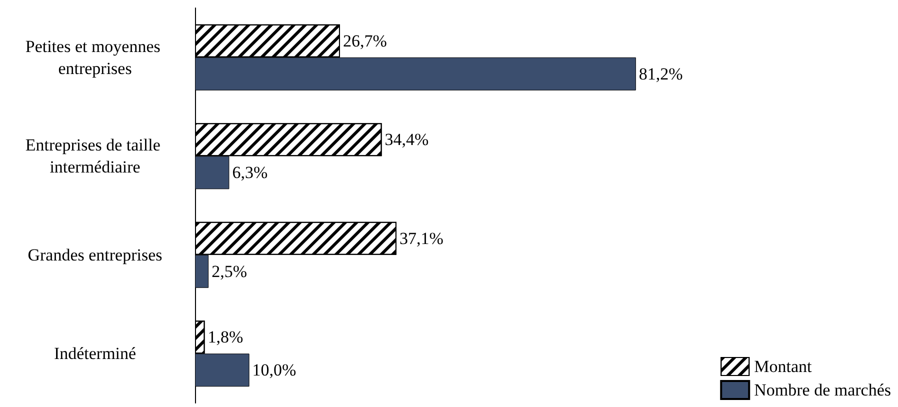 The height and width of the screenshot is (407, 898). Describe the element at coordinates (274, 370) in the screenshot. I see `data-label: 10,0%` at that location.